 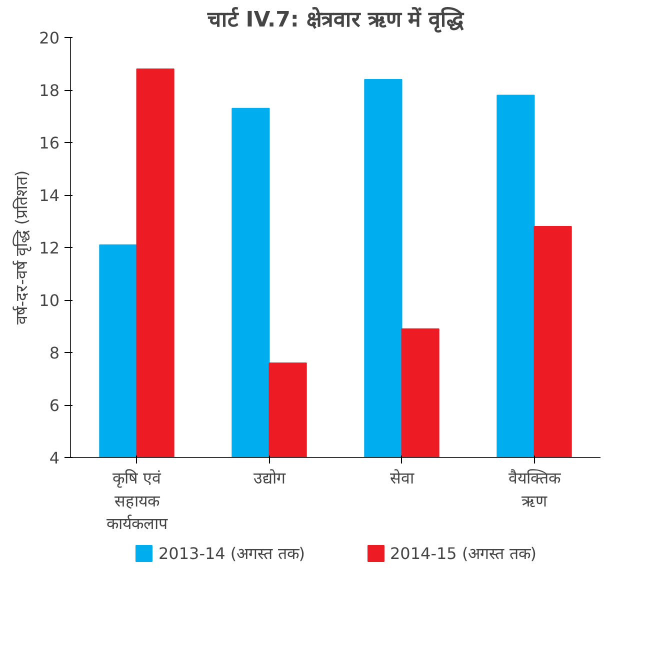 What do you see at coordinates (231, 553) in the screenshot?
I see `legend-label: 2013-14 (अगस्त तक)` at bounding box center [231, 553].